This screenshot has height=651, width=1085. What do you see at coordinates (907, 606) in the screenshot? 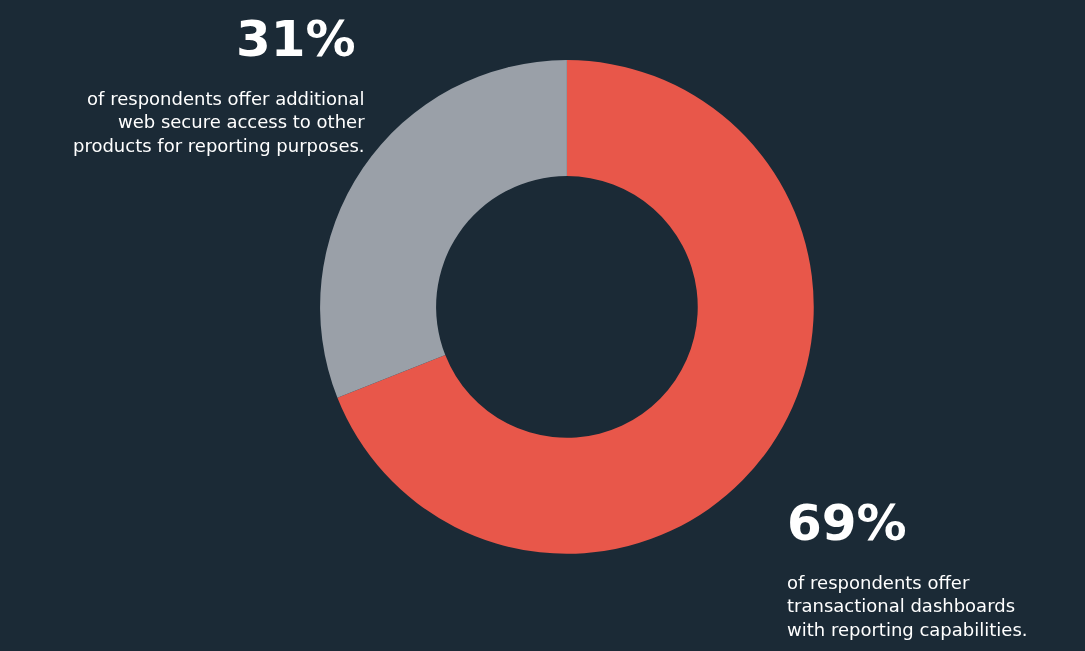
I see `slice-label: of respondents offer transactional dashboards with reporting capabilities.` at bounding box center [907, 606].